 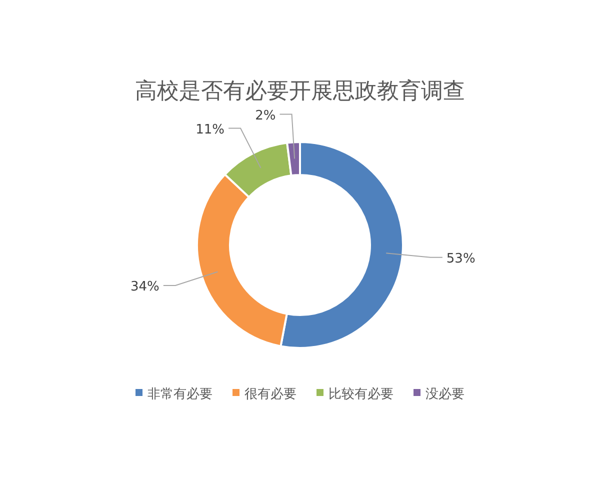 I want to click on data-label: 2%, so click(x=265, y=116).